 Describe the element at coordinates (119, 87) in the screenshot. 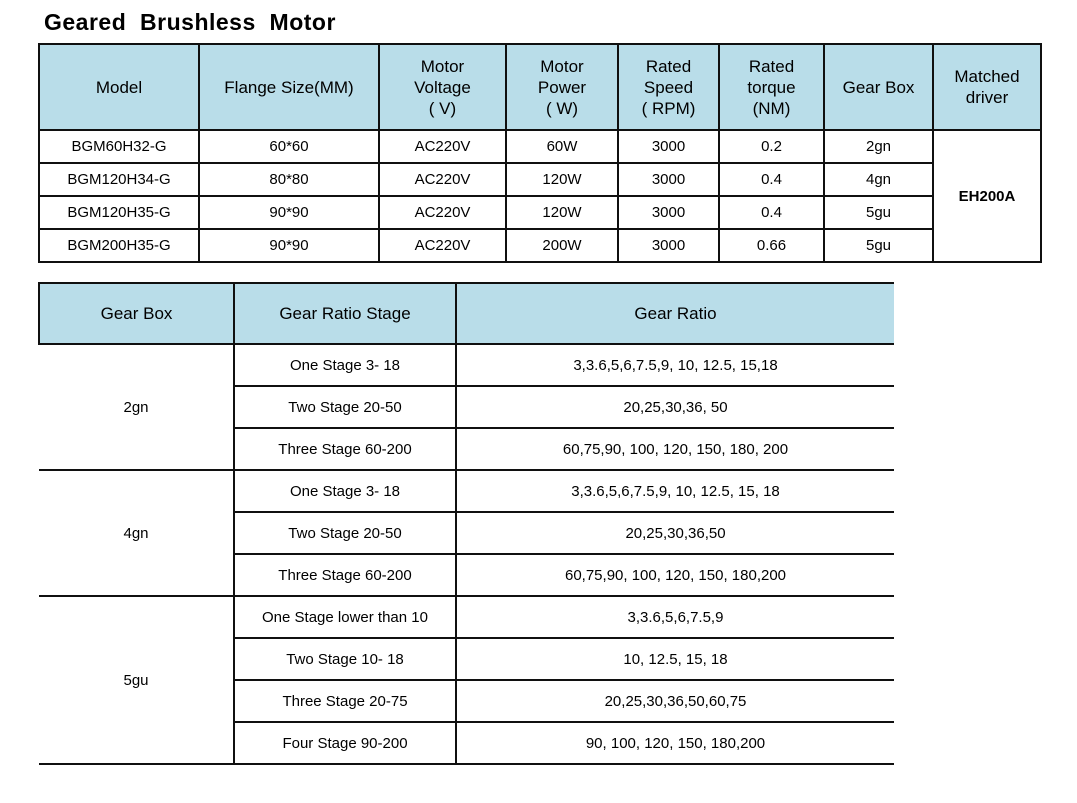

I see `header-model: Model` at that location.